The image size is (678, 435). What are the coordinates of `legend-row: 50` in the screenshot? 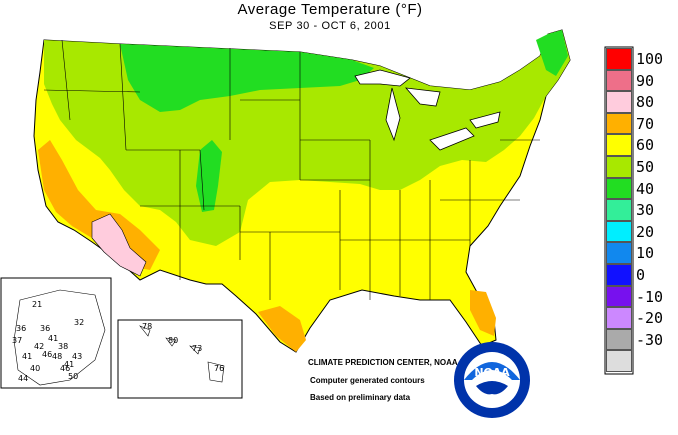 It's located at (641, 166).